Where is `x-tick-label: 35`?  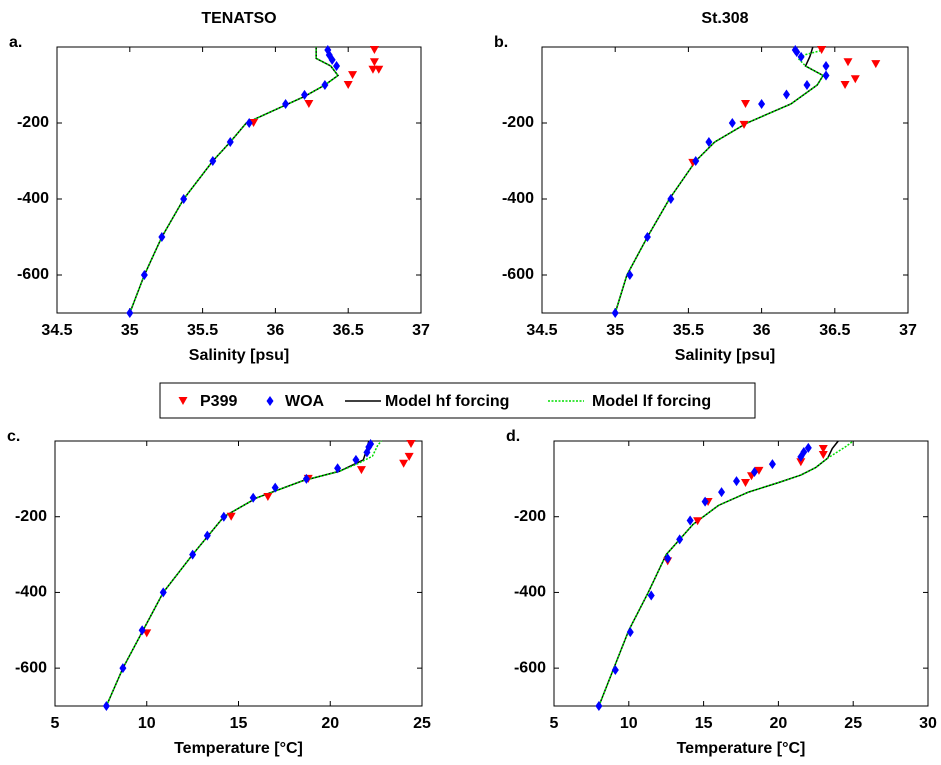 x-tick-label: 35 is located at coordinates (130, 330).